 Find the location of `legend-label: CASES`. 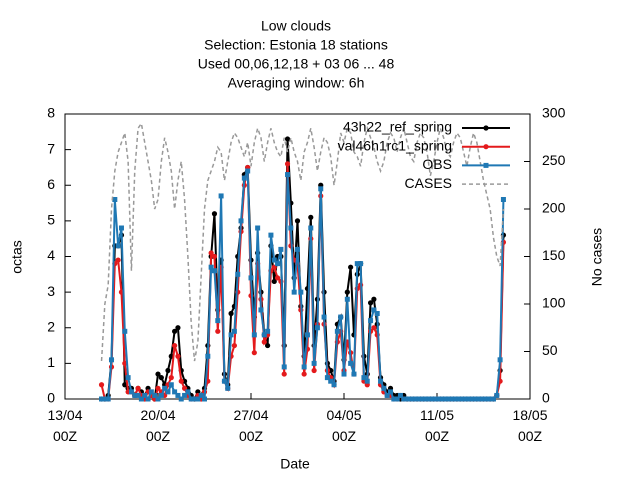

legend-label: CASES is located at coordinates (428, 183).